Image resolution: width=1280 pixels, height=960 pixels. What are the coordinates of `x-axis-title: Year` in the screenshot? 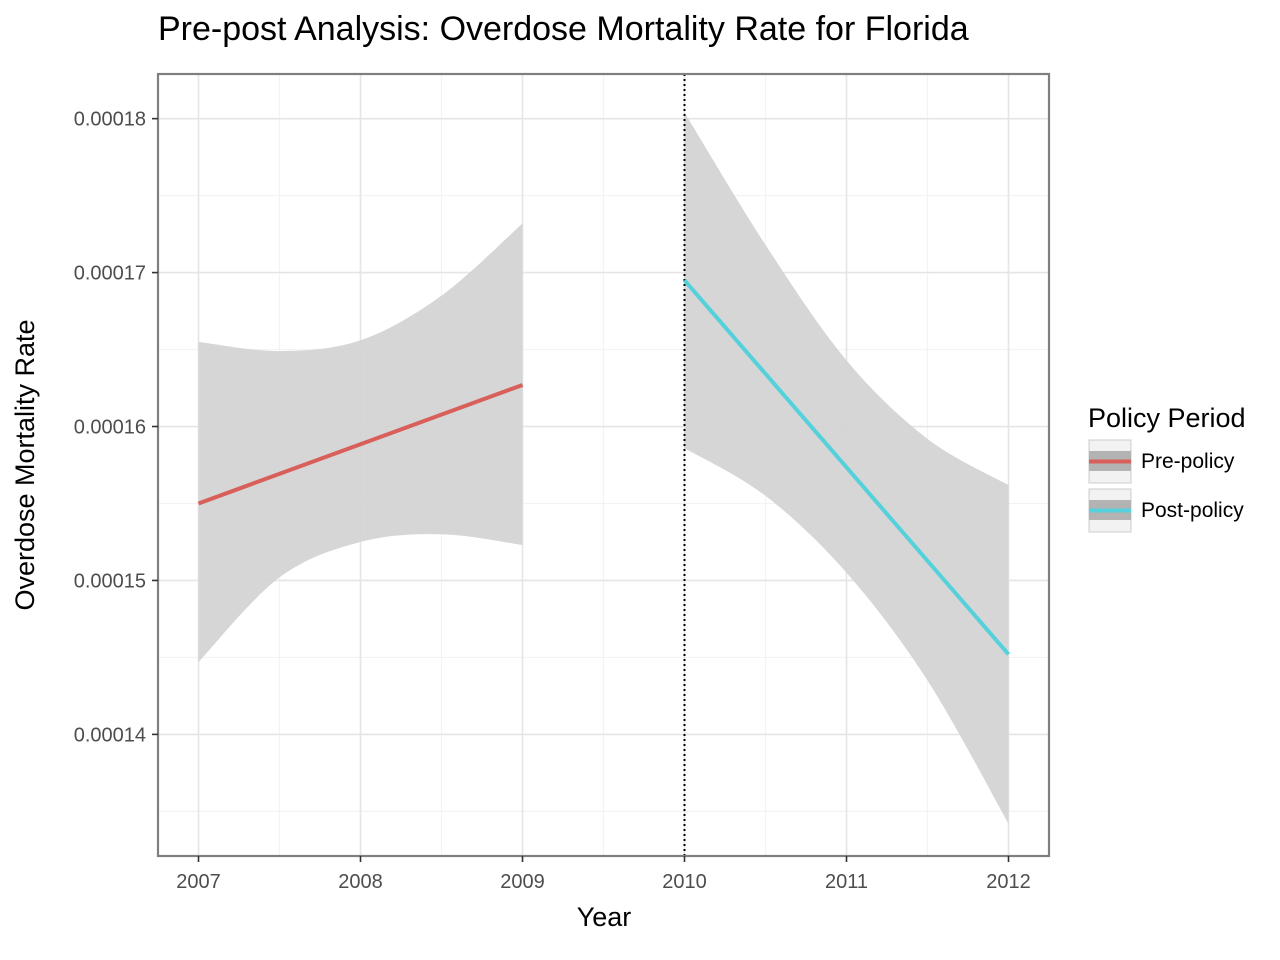 It's located at (604, 917).